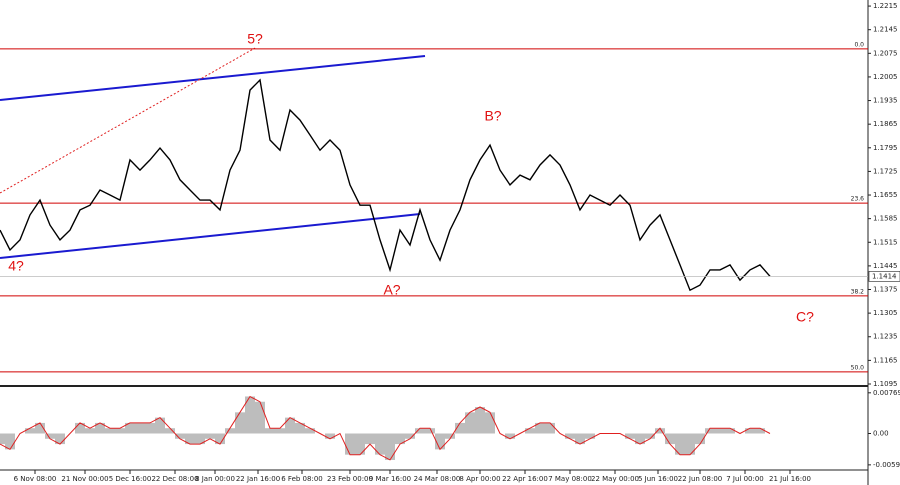 This screenshot has width=900, height=485. I want to click on y-tick-label: 1.1095, so click(885, 384).